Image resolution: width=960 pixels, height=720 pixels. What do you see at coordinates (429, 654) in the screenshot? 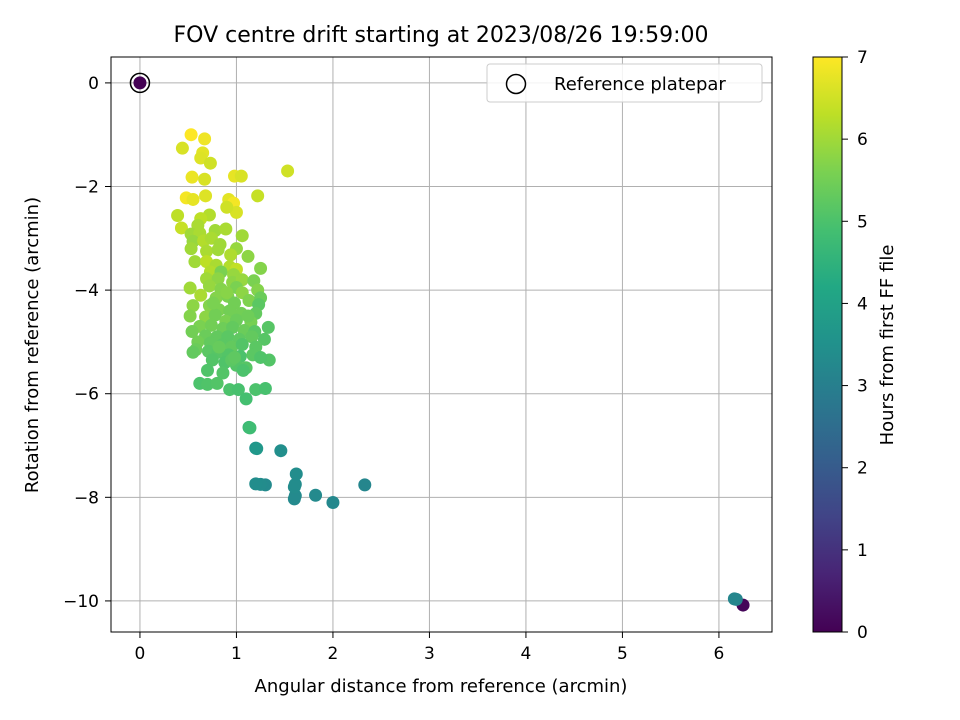
I see `x-tick-label: 3` at bounding box center [429, 654].